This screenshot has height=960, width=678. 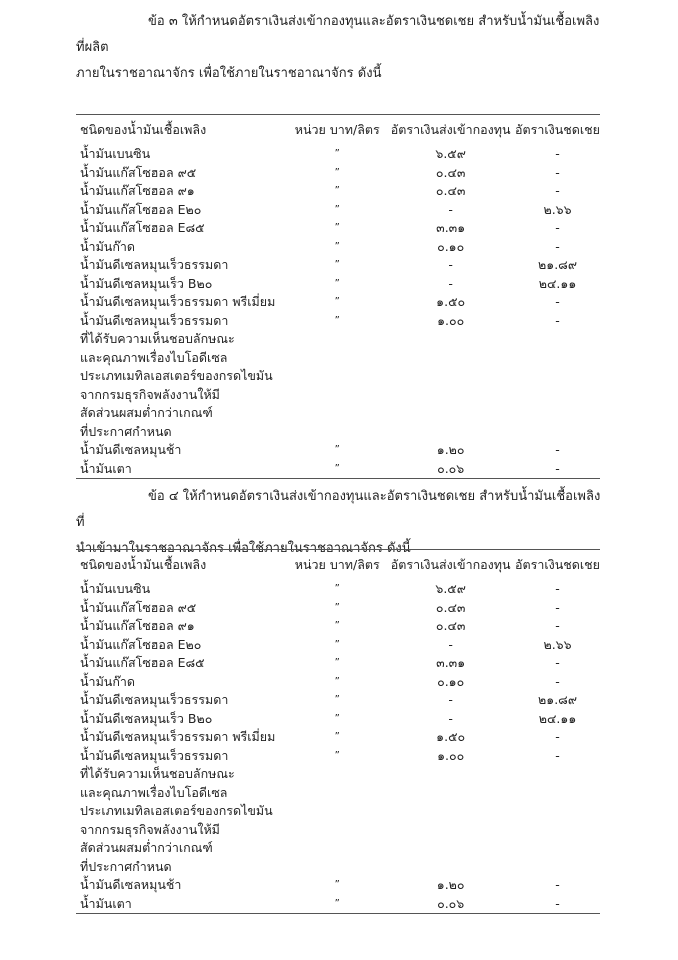 What do you see at coordinates (557, 283) in the screenshot?
I see `compensation-rate-cell: ๒๔.๑๑` at bounding box center [557, 283].